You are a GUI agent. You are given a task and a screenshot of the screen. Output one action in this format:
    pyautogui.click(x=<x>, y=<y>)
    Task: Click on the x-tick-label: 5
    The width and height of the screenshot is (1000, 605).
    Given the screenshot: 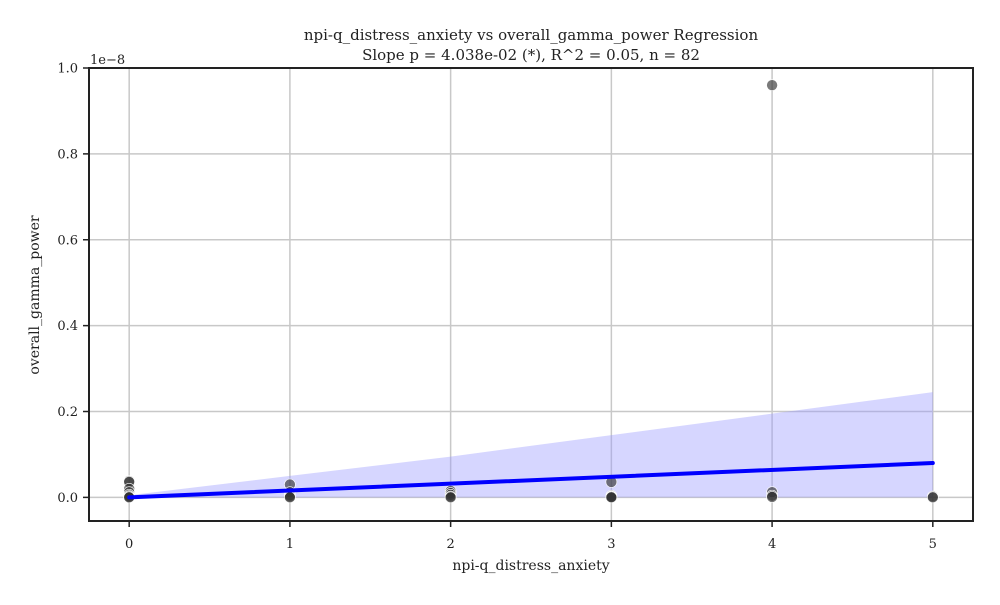 What is the action you would take?
    pyautogui.click(x=933, y=544)
    